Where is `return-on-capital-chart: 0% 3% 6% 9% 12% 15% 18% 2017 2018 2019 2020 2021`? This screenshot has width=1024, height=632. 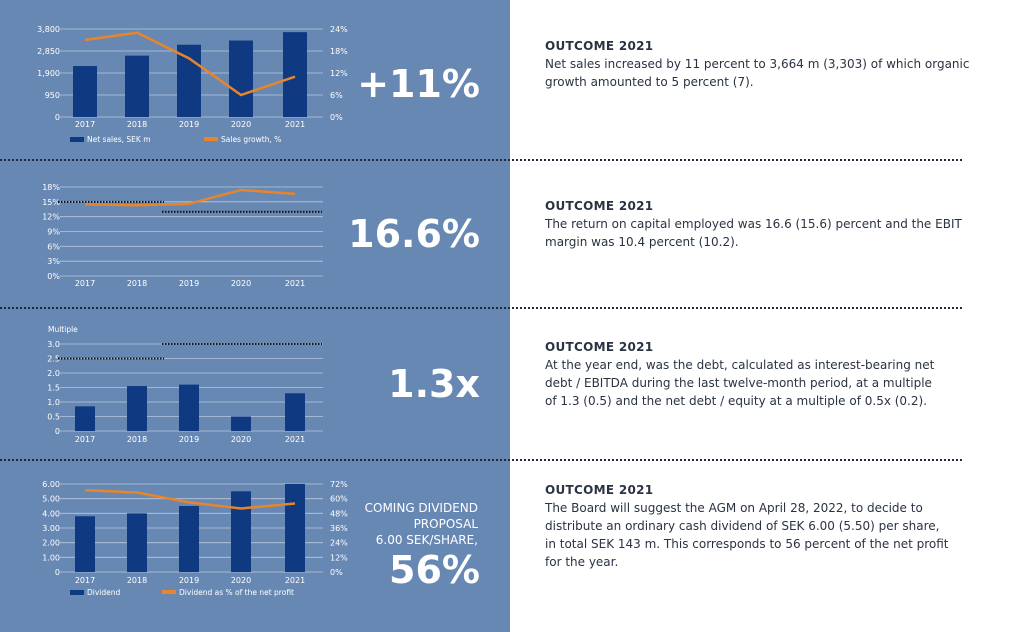 return-on-capital-chart: 0% 3% 6% 9% 12% 15% 18% 2017 2018 2019 2020 2021 is located at coordinates (182, 235).